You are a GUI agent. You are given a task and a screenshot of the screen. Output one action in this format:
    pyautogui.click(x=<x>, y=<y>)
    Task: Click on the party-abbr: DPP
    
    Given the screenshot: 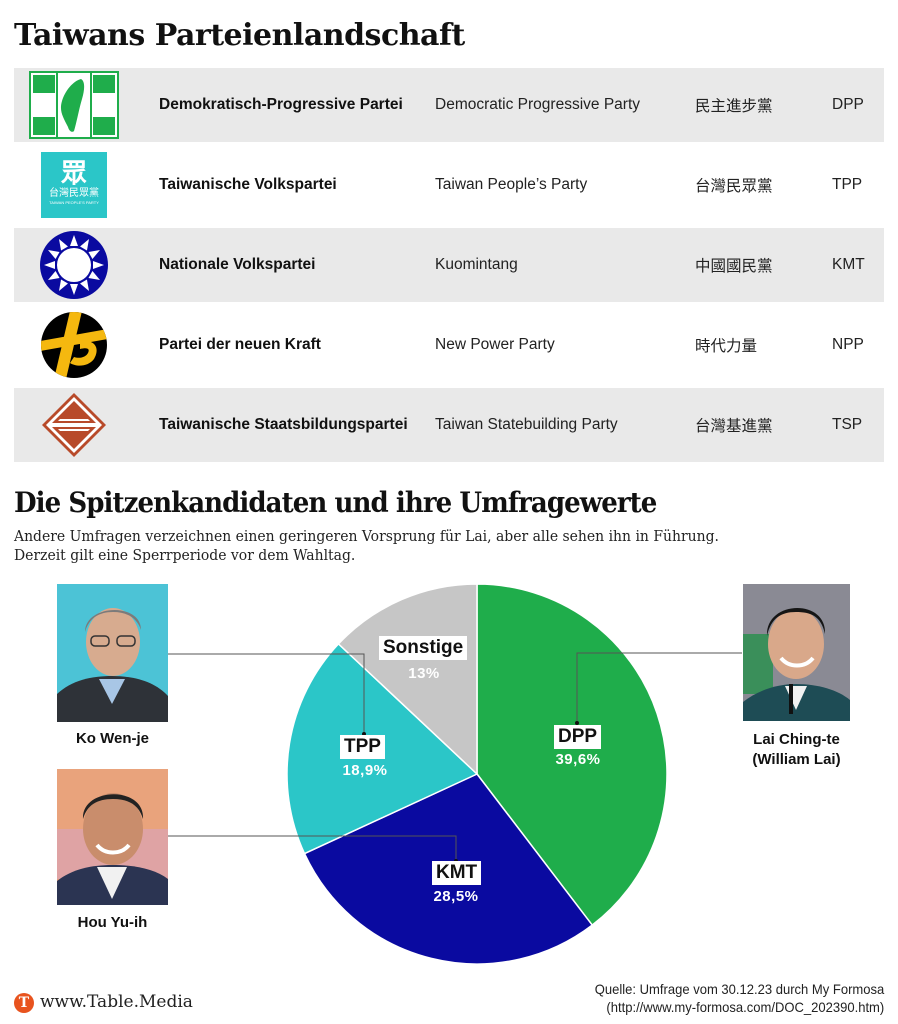 What is the action you would take?
    pyautogui.click(x=848, y=104)
    